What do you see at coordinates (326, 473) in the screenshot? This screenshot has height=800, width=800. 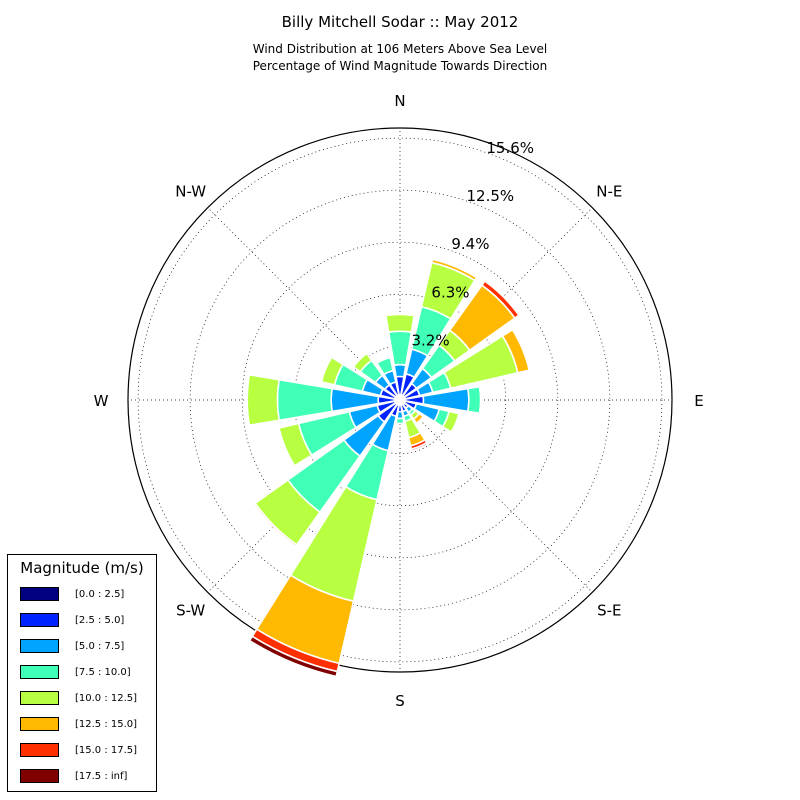 I see `direction-SW` at bounding box center [326, 473].